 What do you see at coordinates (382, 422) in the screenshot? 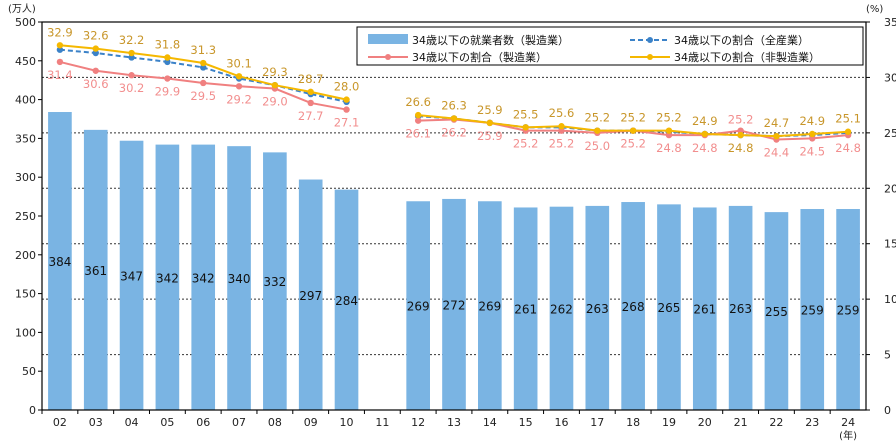
I see `x-tick: 11` at bounding box center [382, 422].